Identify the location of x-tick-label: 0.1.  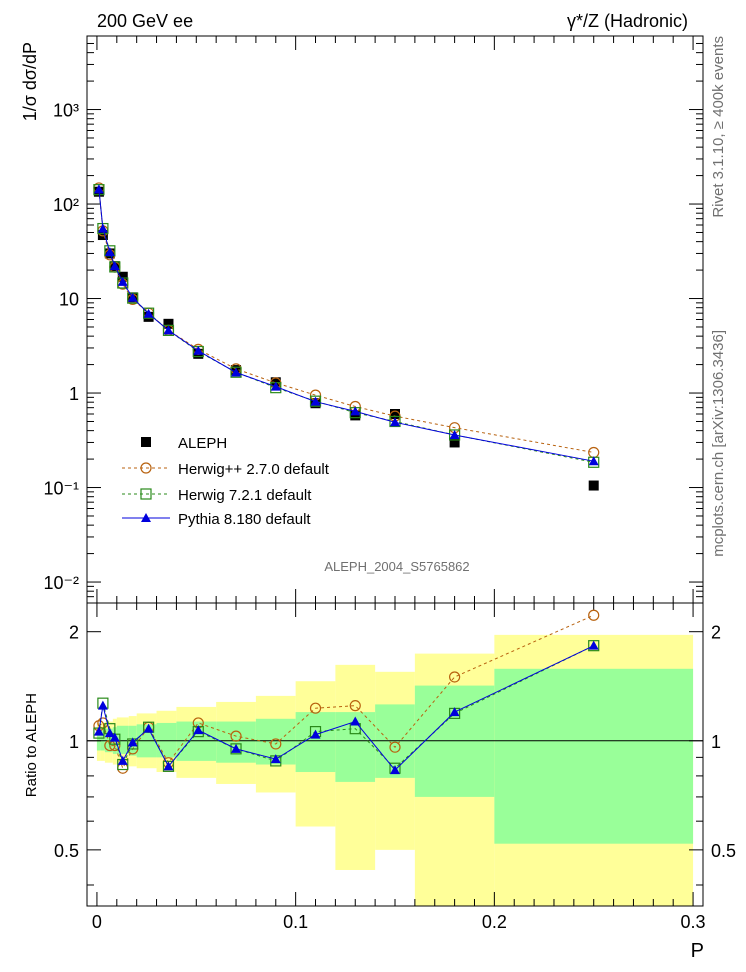
(295, 922).